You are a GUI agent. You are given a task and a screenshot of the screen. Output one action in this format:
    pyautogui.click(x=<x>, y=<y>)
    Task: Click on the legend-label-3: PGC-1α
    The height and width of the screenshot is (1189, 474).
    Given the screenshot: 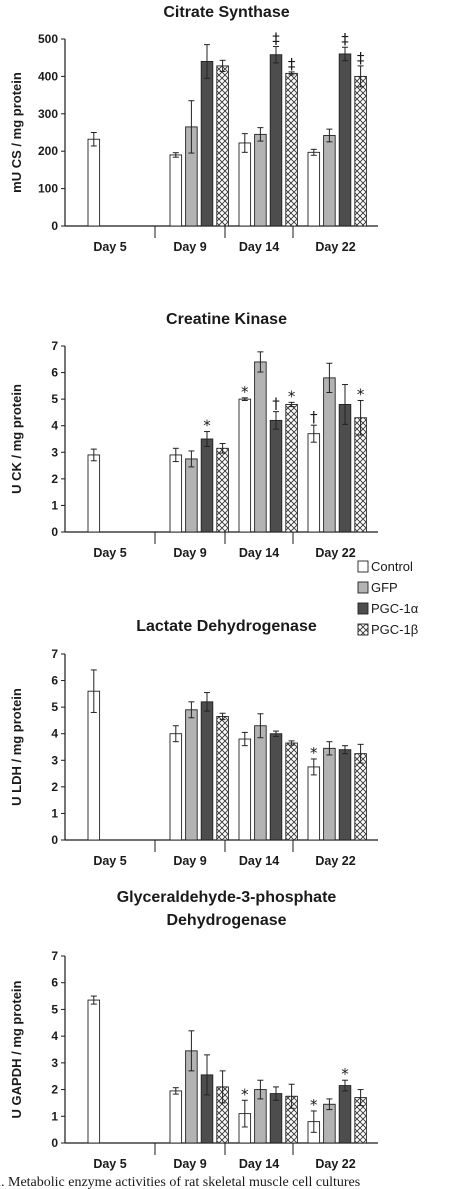 What is the action you would take?
    pyautogui.click(x=395, y=608)
    